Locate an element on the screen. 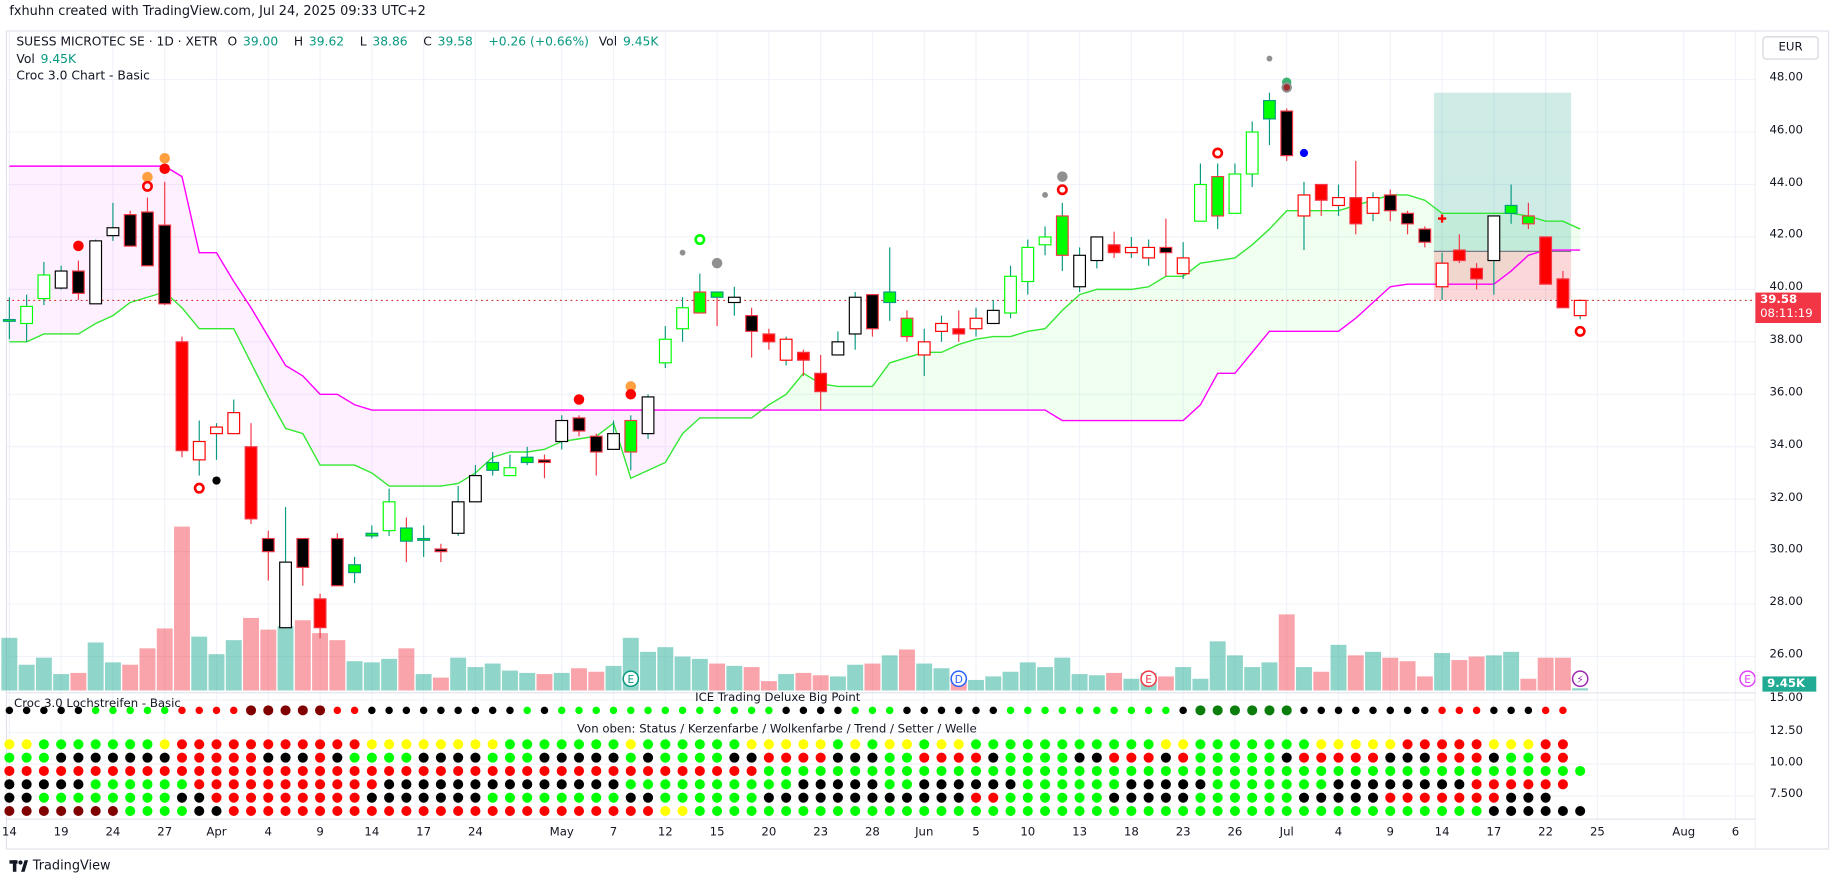 The width and height of the screenshot is (1835, 884). event-marker-icon: D is located at coordinates (959, 679).